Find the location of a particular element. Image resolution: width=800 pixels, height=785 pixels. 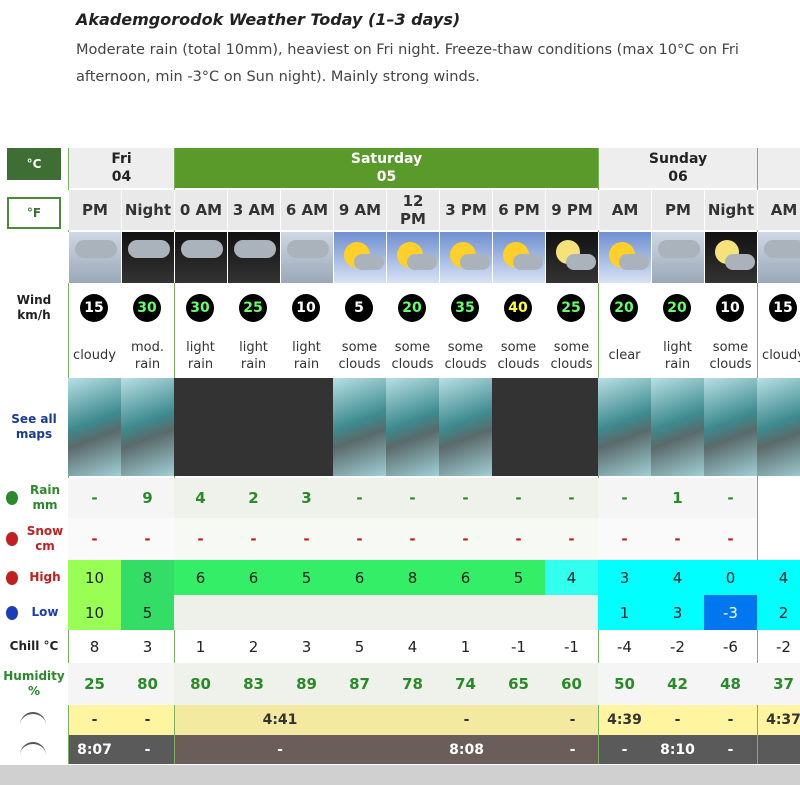

wind-chill: 8 is located at coordinates (94, 646).